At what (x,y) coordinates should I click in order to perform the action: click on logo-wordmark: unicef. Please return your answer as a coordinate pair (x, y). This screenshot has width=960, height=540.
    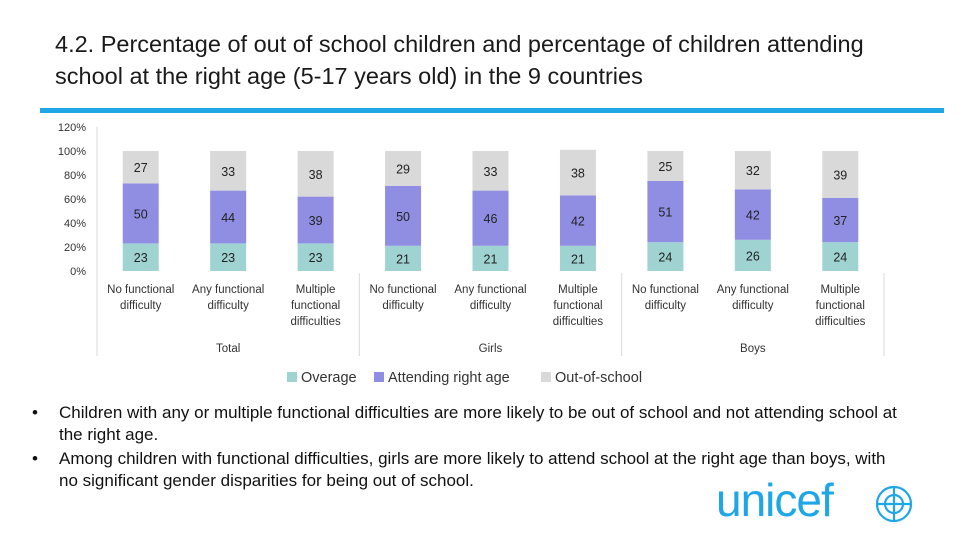
    Looking at the image, I should click on (775, 500).